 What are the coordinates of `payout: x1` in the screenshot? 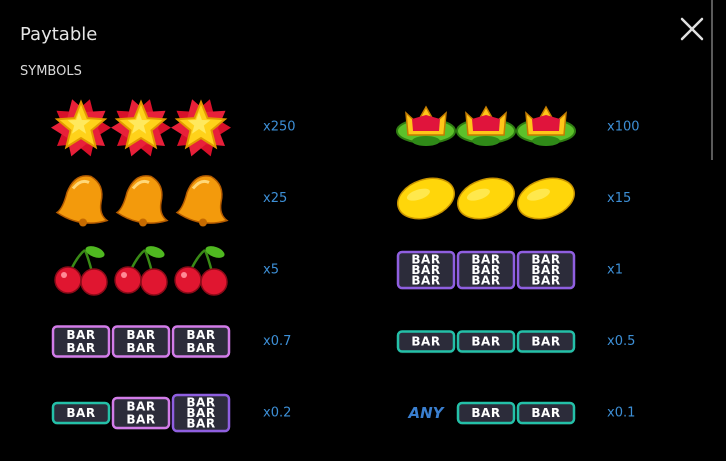 It's located at (615, 270).